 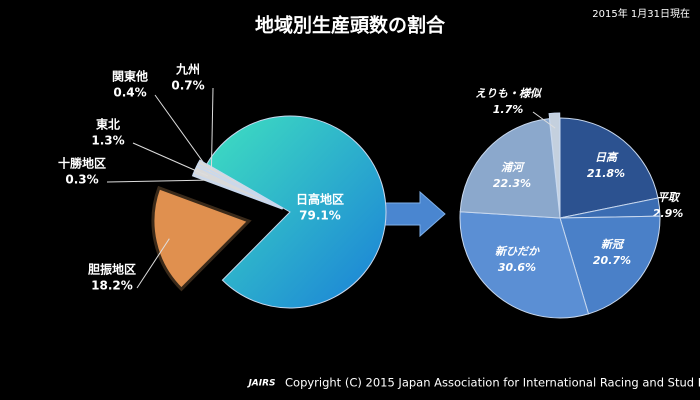 I want to click on slice-value-label: 0.7%, so click(x=187, y=86).